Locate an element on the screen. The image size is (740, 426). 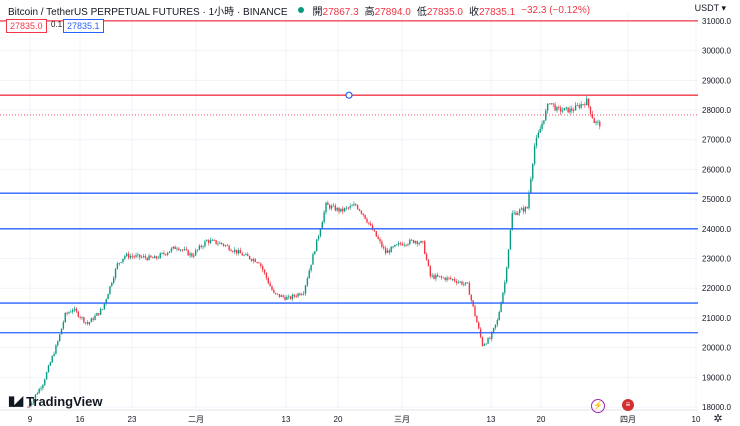
us-flag-icon: ≡ is located at coordinates (628, 405).